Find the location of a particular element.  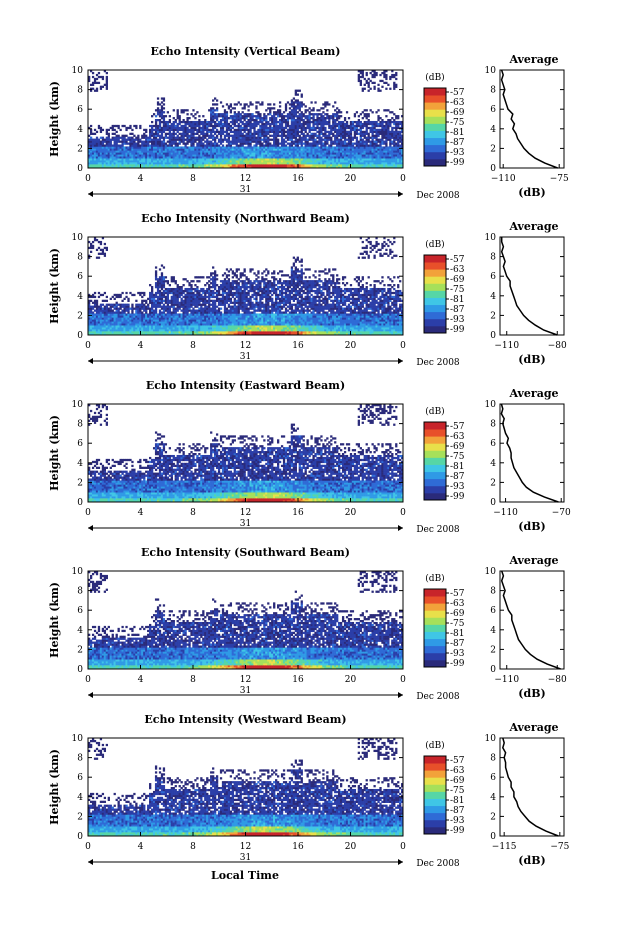

avg-y-tick: 2 is located at coordinates (493, 316).